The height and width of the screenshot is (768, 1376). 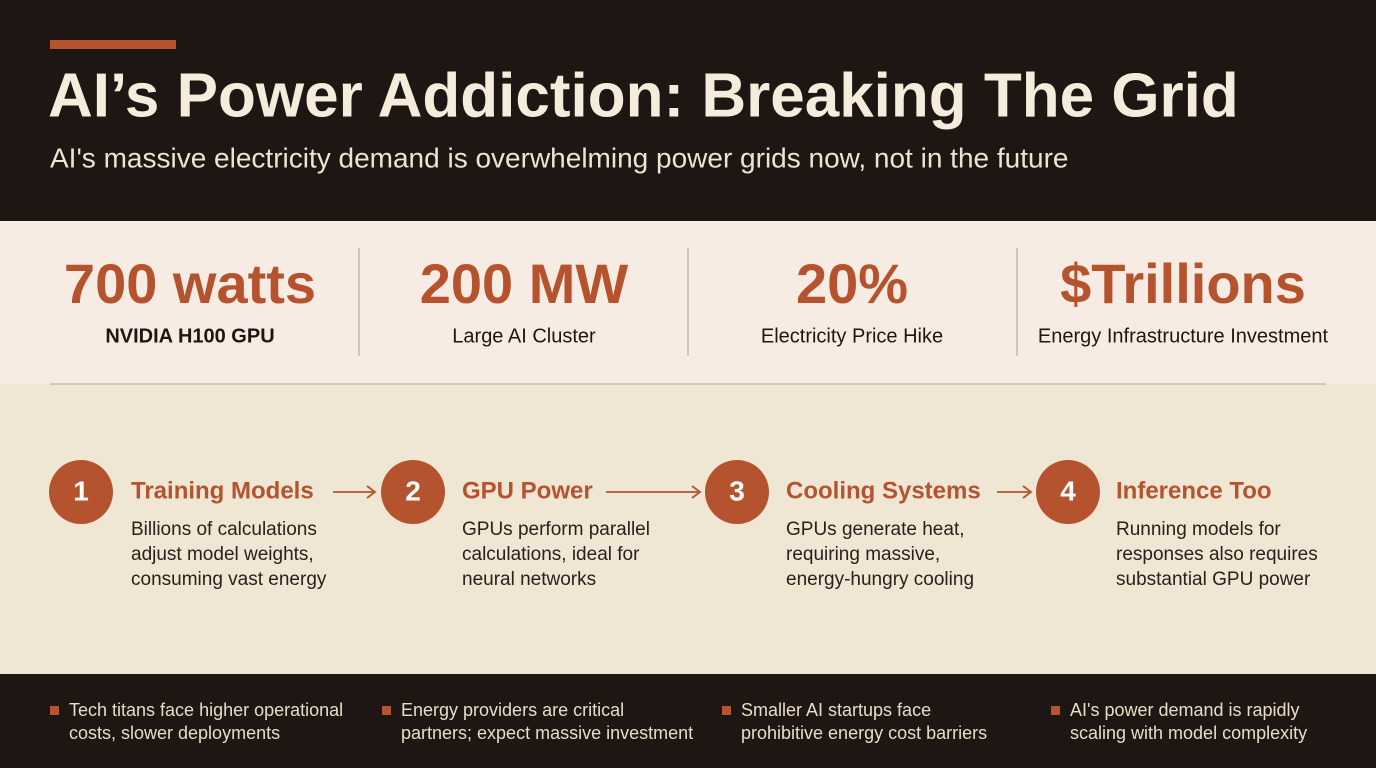 What do you see at coordinates (524, 336) in the screenshot?
I see `stat-label: Large AI Cluster` at bounding box center [524, 336].